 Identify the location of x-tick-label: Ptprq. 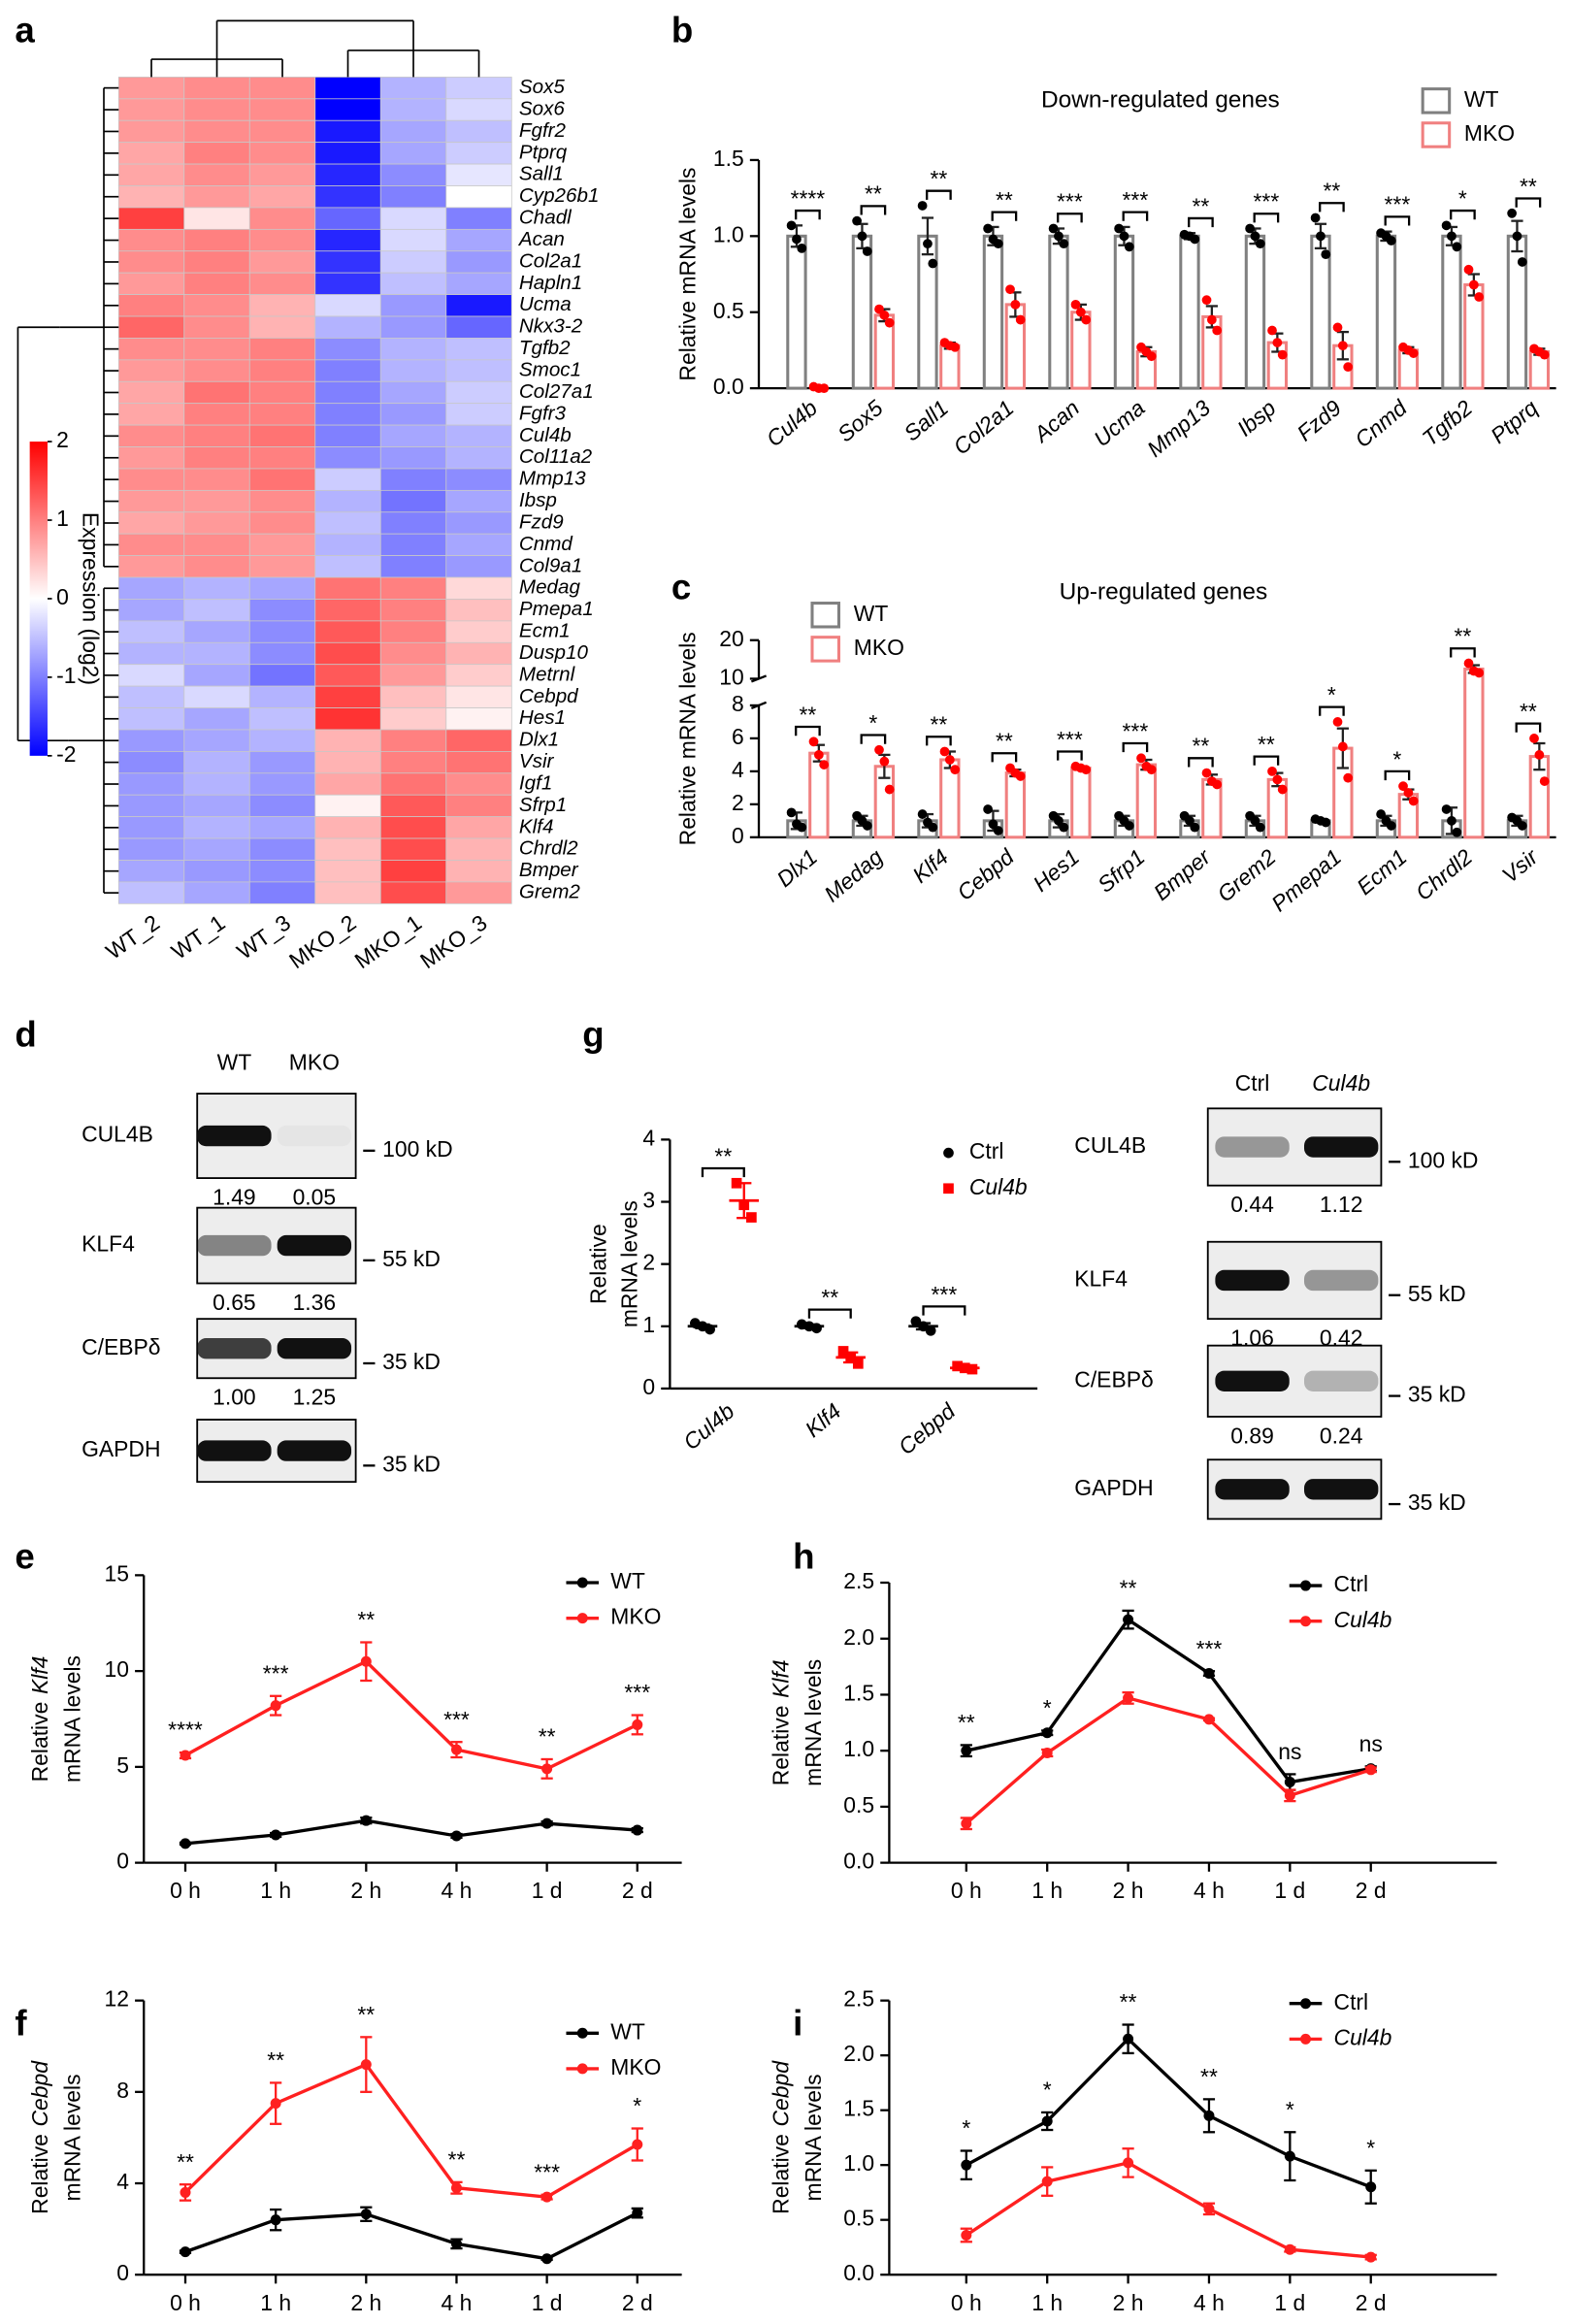
(1514, 421).